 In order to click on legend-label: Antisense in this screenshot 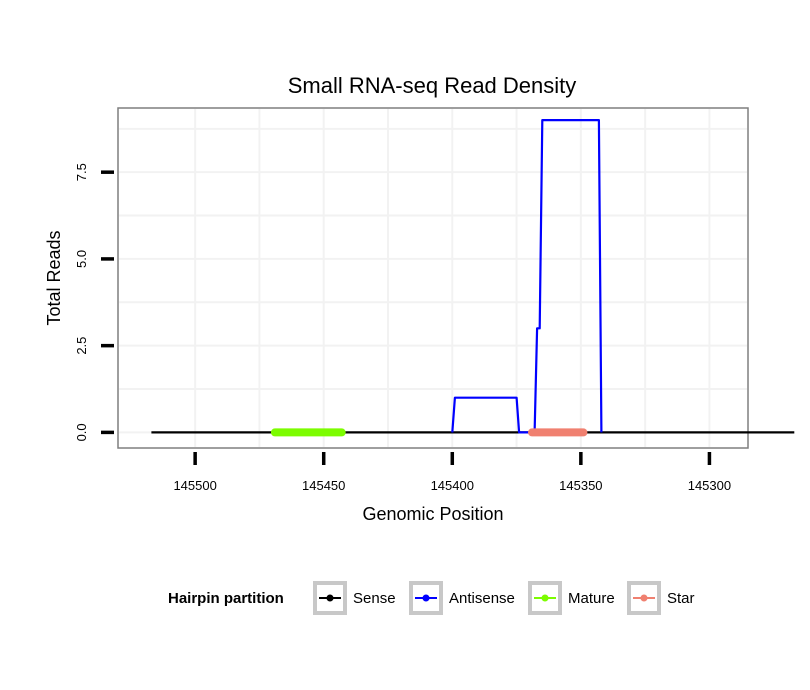, I will do `click(482, 598)`.